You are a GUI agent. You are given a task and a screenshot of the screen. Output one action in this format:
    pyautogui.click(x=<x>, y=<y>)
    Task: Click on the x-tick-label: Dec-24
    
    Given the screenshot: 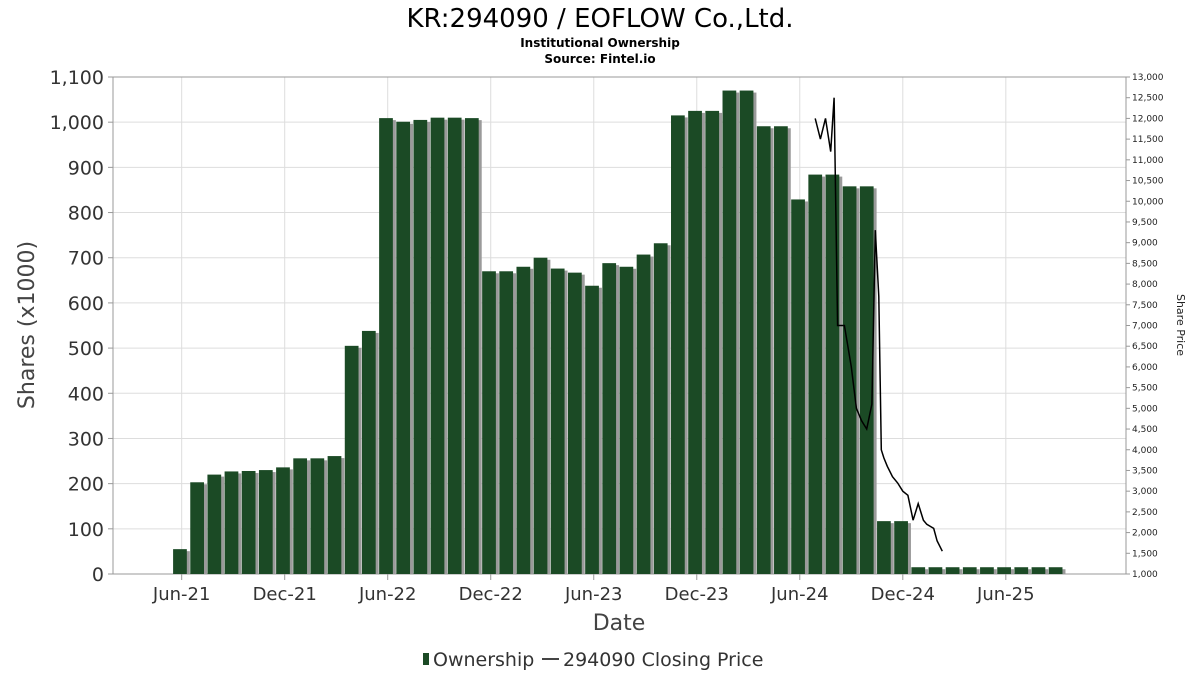 What is the action you would take?
    pyautogui.click(x=903, y=594)
    